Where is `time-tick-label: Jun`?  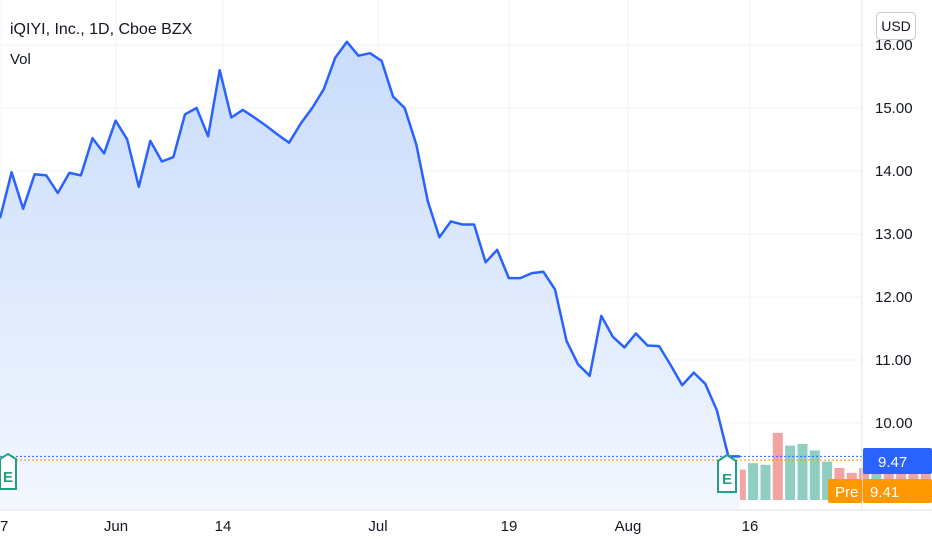
time-tick-label: Jun is located at coordinates (116, 526).